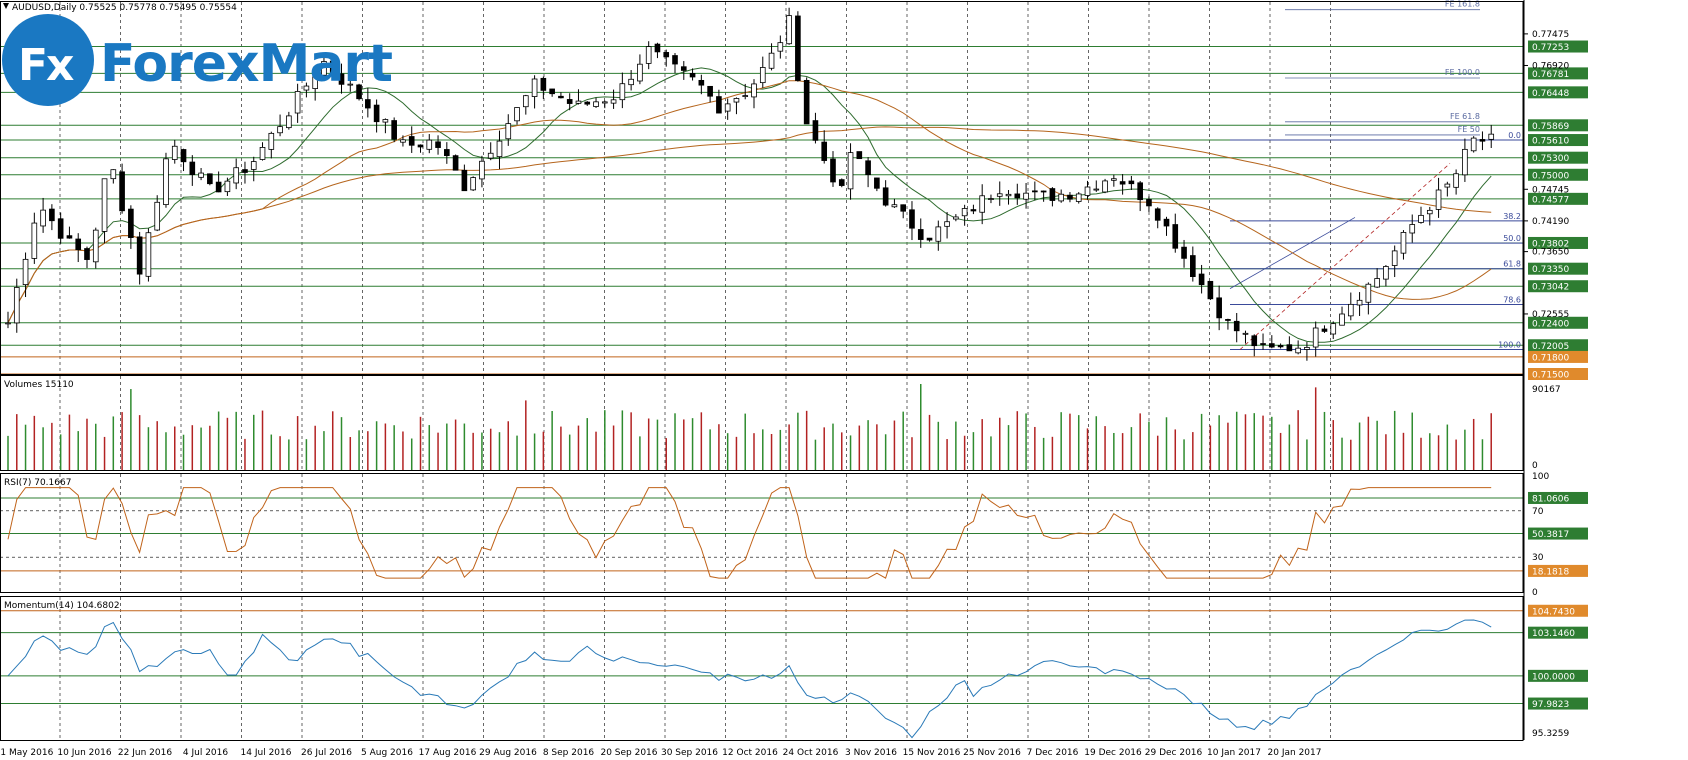  What do you see at coordinates (1538, 558) in the screenshot?
I see `rsi-tick-label: 30` at bounding box center [1538, 558].